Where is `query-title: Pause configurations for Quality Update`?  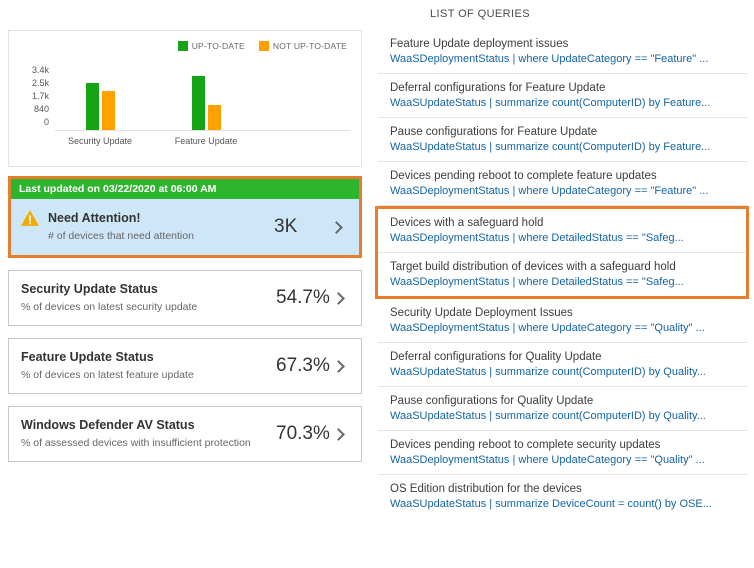
query-title: Pause configurations for Quality Update is located at coordinates (492, 401).